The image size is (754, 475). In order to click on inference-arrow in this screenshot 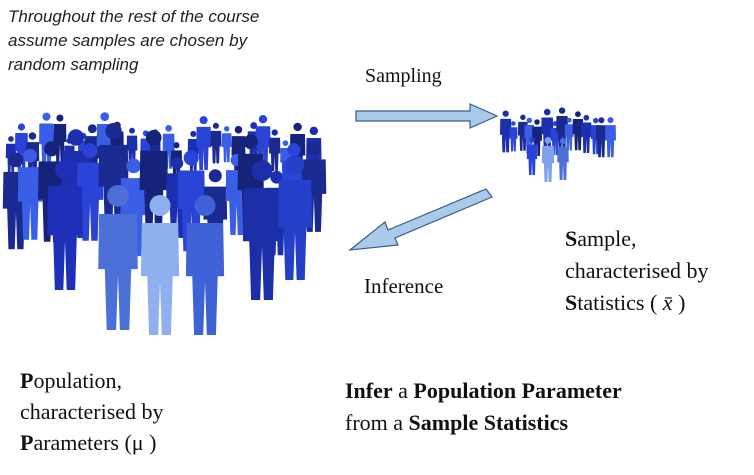, I will do `click(420, 219)`.